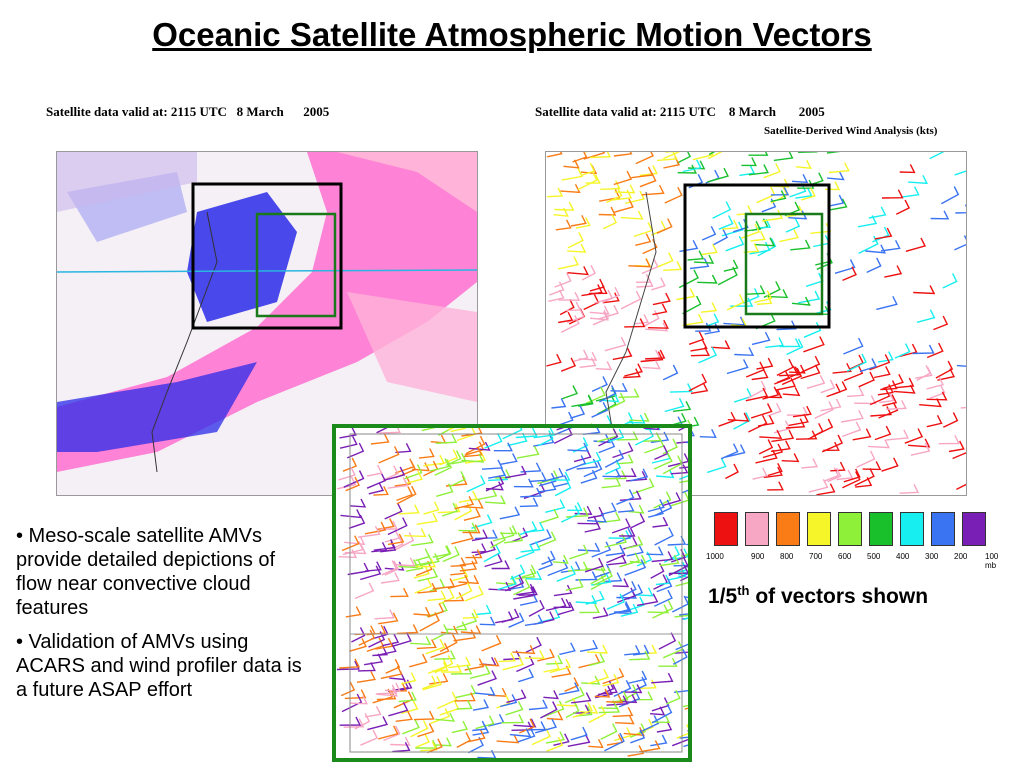  What do you see at coordinates (512, 593) in the screenshot?
I see `zoom-inset-graphic` at bounding box center [512, 593].